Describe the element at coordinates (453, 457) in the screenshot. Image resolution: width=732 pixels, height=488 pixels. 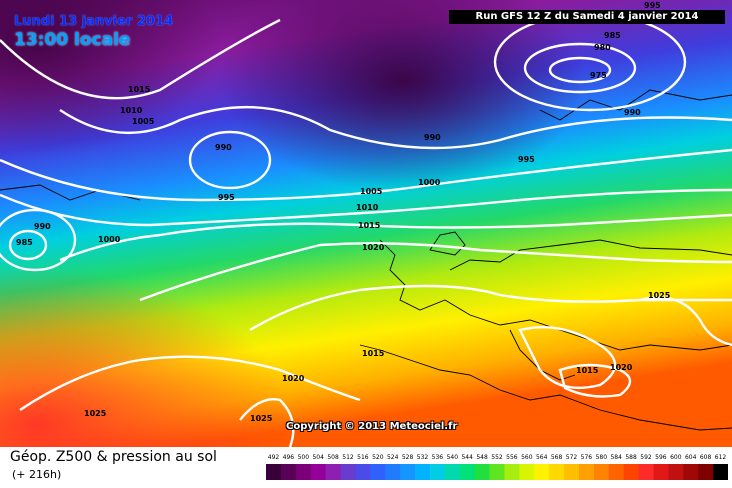
I see `scale-tick-label: 540` at that location.